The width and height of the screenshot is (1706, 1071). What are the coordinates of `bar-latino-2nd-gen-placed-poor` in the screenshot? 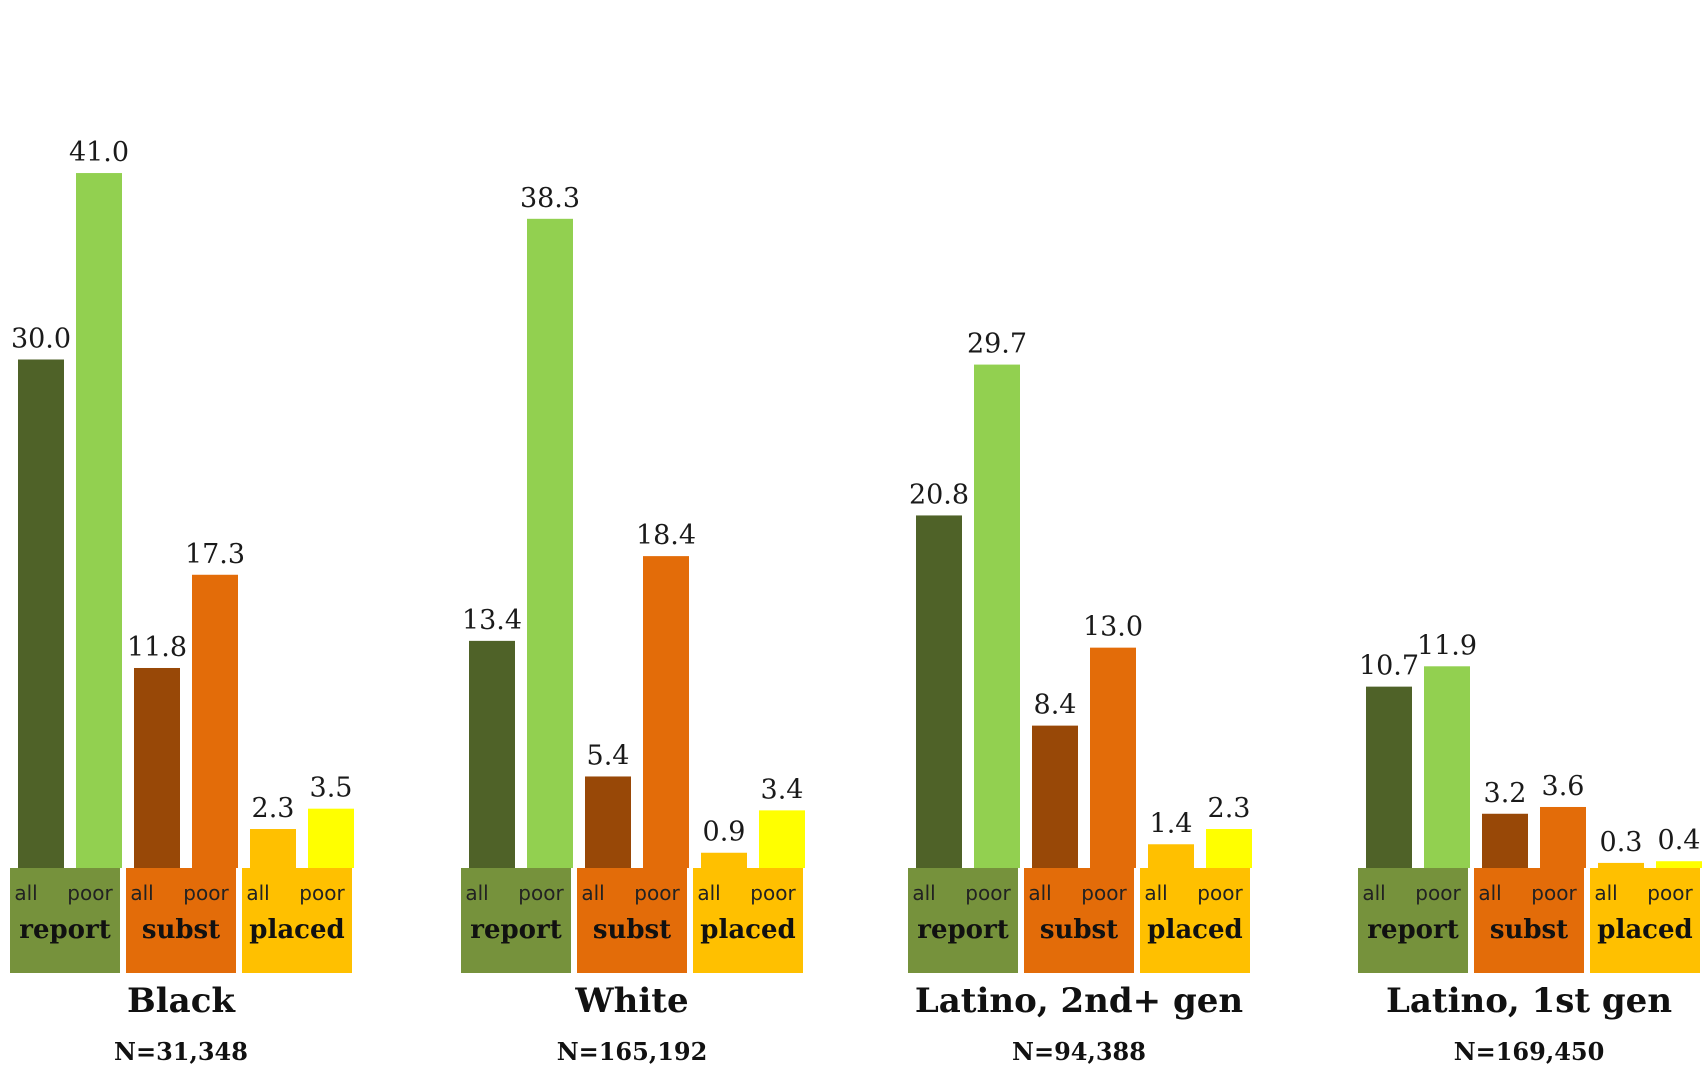 It's located at (1229, 848).